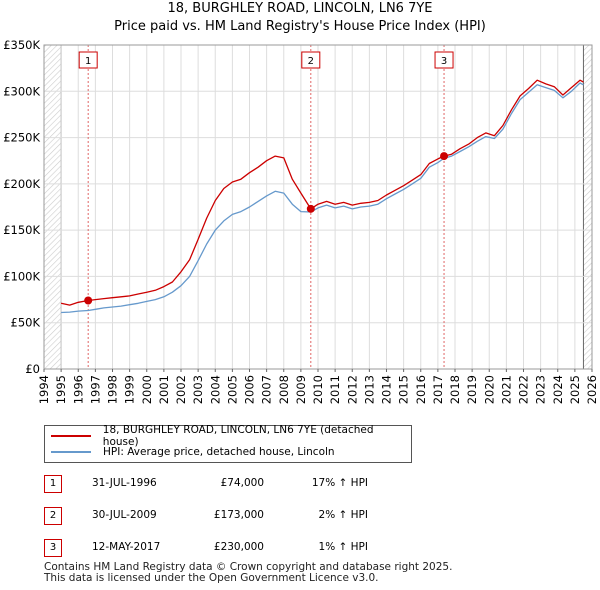  What do you see at coordinates (21, 184) in the screenshot?
I see `y-tick-label: £200K` at bounding box center [21, 184].